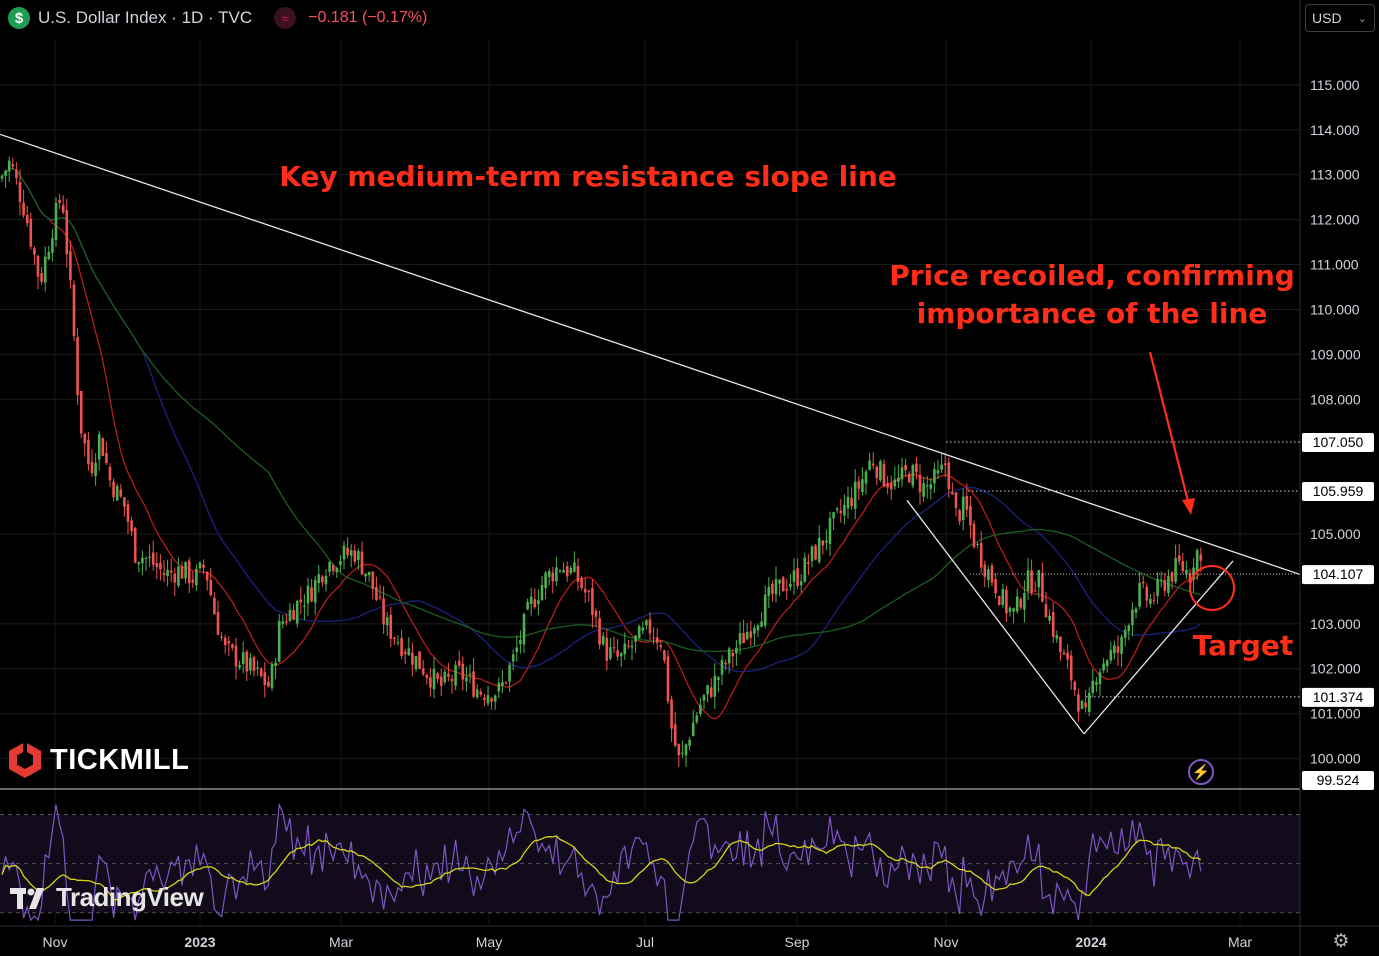 The height and width of the screenshot is (956, 1379). Describe the element at coordinates (1335, 624) in the screenshot. I see `price-tick-label: 103.000` at that location.